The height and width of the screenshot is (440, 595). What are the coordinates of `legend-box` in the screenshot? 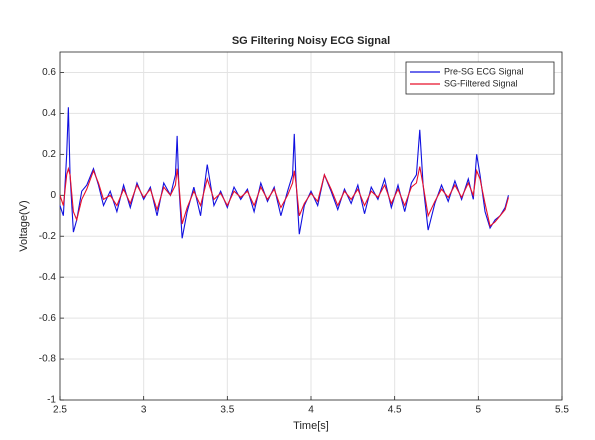 It's located at (480, 78).